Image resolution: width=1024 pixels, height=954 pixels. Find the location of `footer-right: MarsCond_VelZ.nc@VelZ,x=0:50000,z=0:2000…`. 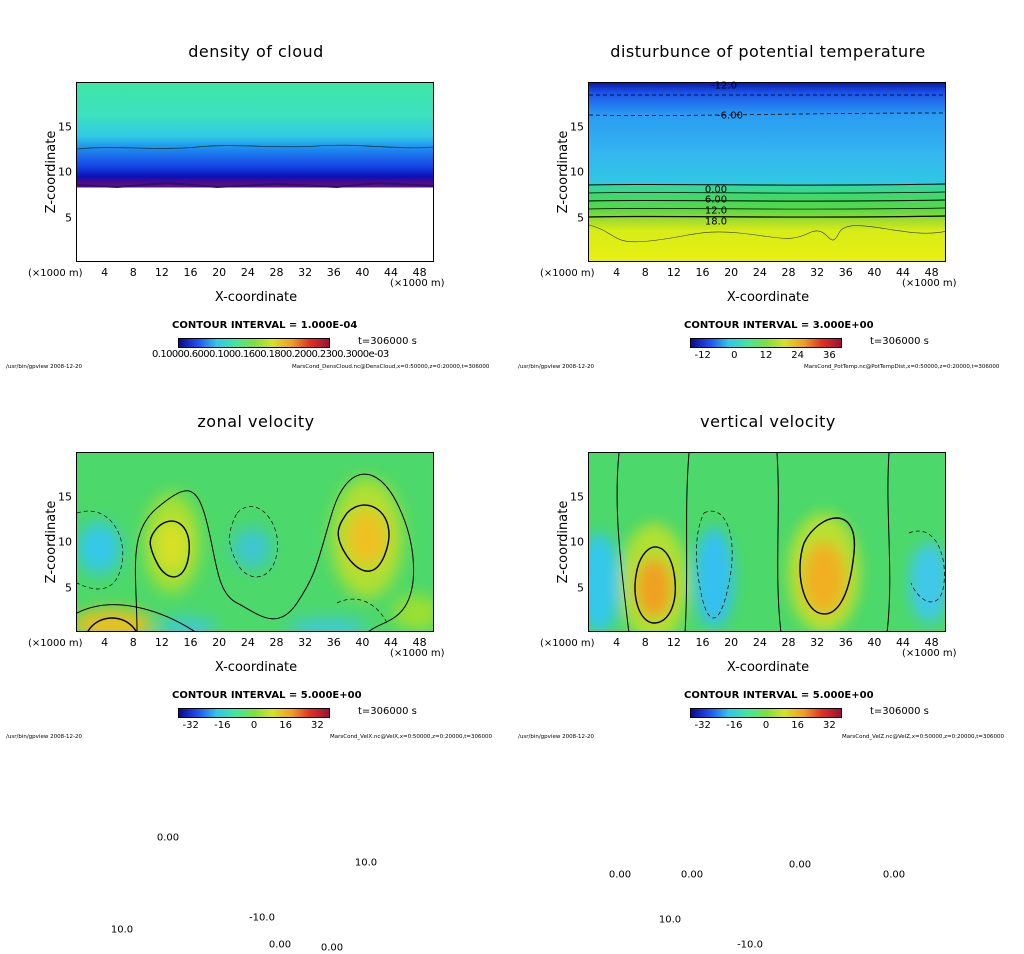

footer-right: MarsCond_VelZ.nc@VelZ,x=0:50000,z=0:2000… is located at coordinates (923, 737).